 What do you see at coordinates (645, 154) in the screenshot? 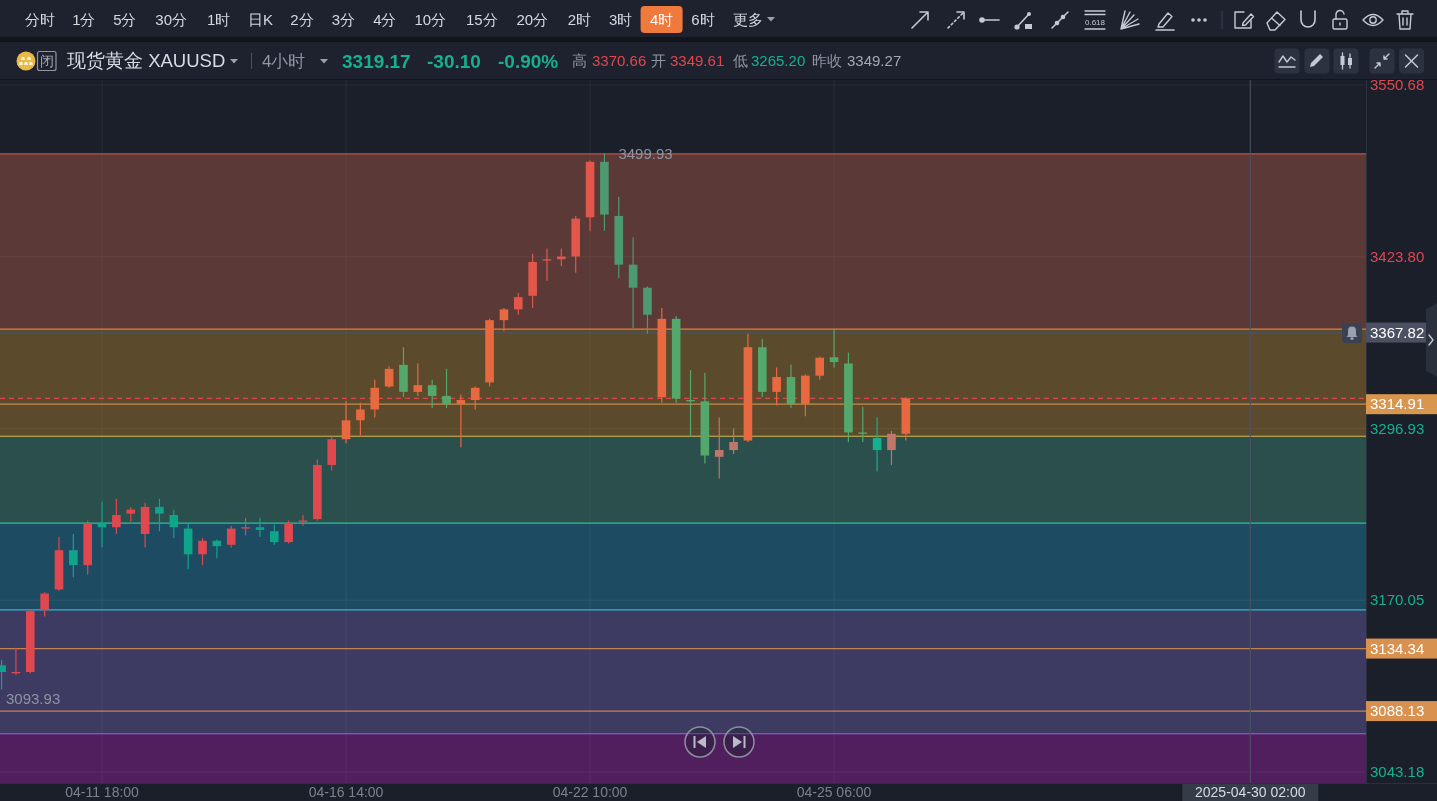
I see `annotation: 3499.93` at bounding box center [645, 154].